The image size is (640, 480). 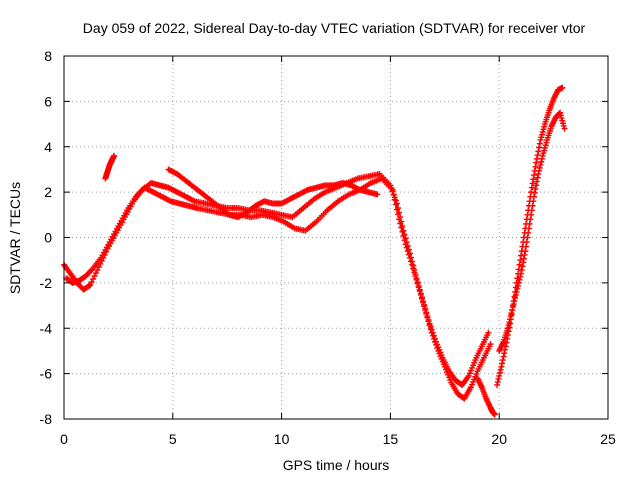 I want to click on x-tick-labels: 0 5 10 15 20 25, so click(x=338, y=439).